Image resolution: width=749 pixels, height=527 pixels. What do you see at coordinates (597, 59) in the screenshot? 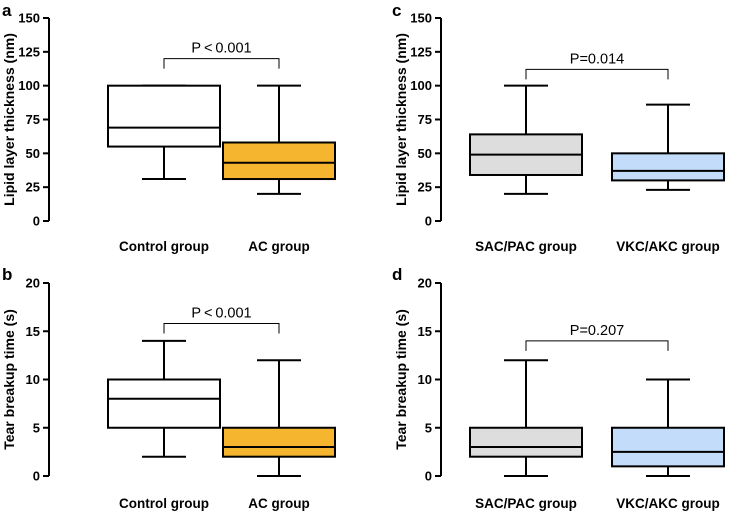
I see `p-value-label: P=0.014` at bounding box center [597, 59].